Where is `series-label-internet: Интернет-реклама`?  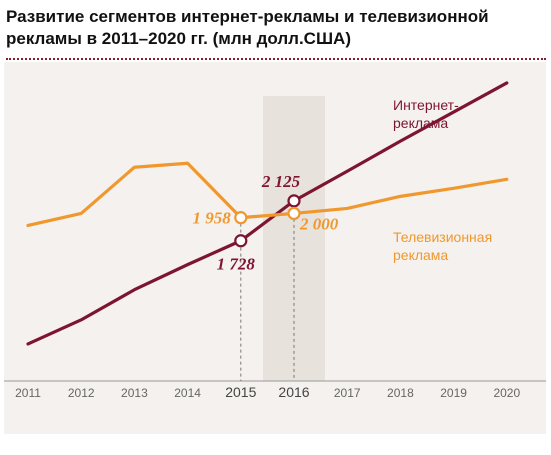
series-label-internet: Интернет-реклама is located at coordinates (426, 114).